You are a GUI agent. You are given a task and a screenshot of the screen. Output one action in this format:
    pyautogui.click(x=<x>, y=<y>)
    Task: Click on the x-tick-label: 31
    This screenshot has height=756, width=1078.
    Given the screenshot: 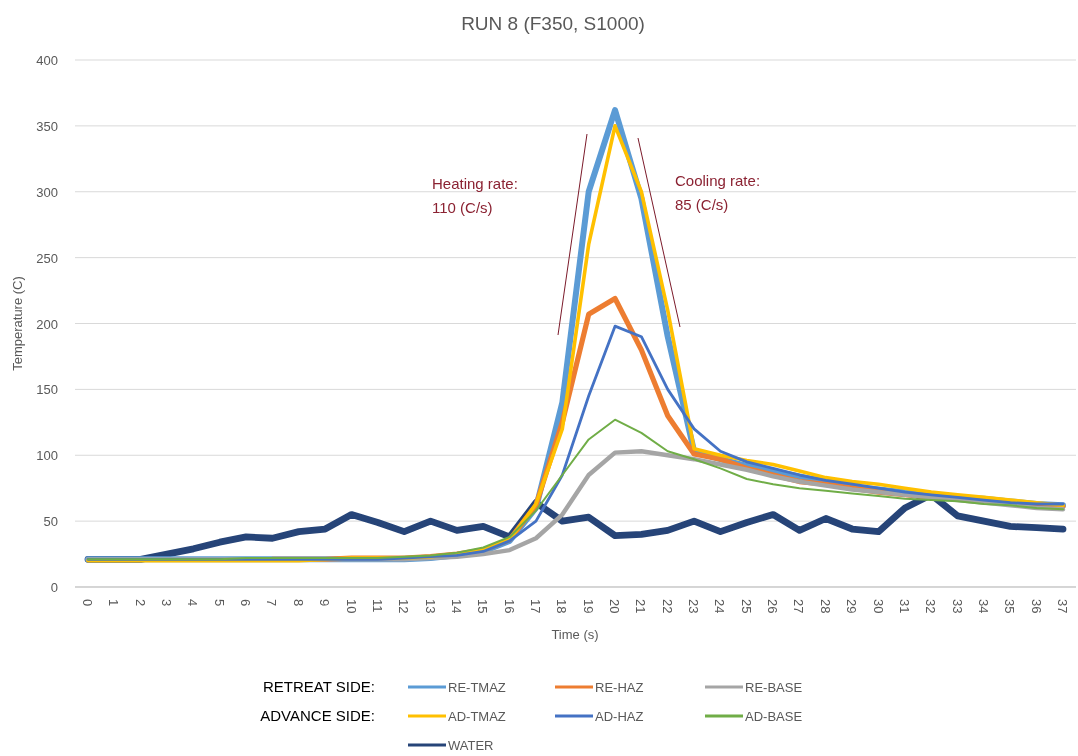 What is the action you would take?
    pyautogui.click(x=904, y=606)
    